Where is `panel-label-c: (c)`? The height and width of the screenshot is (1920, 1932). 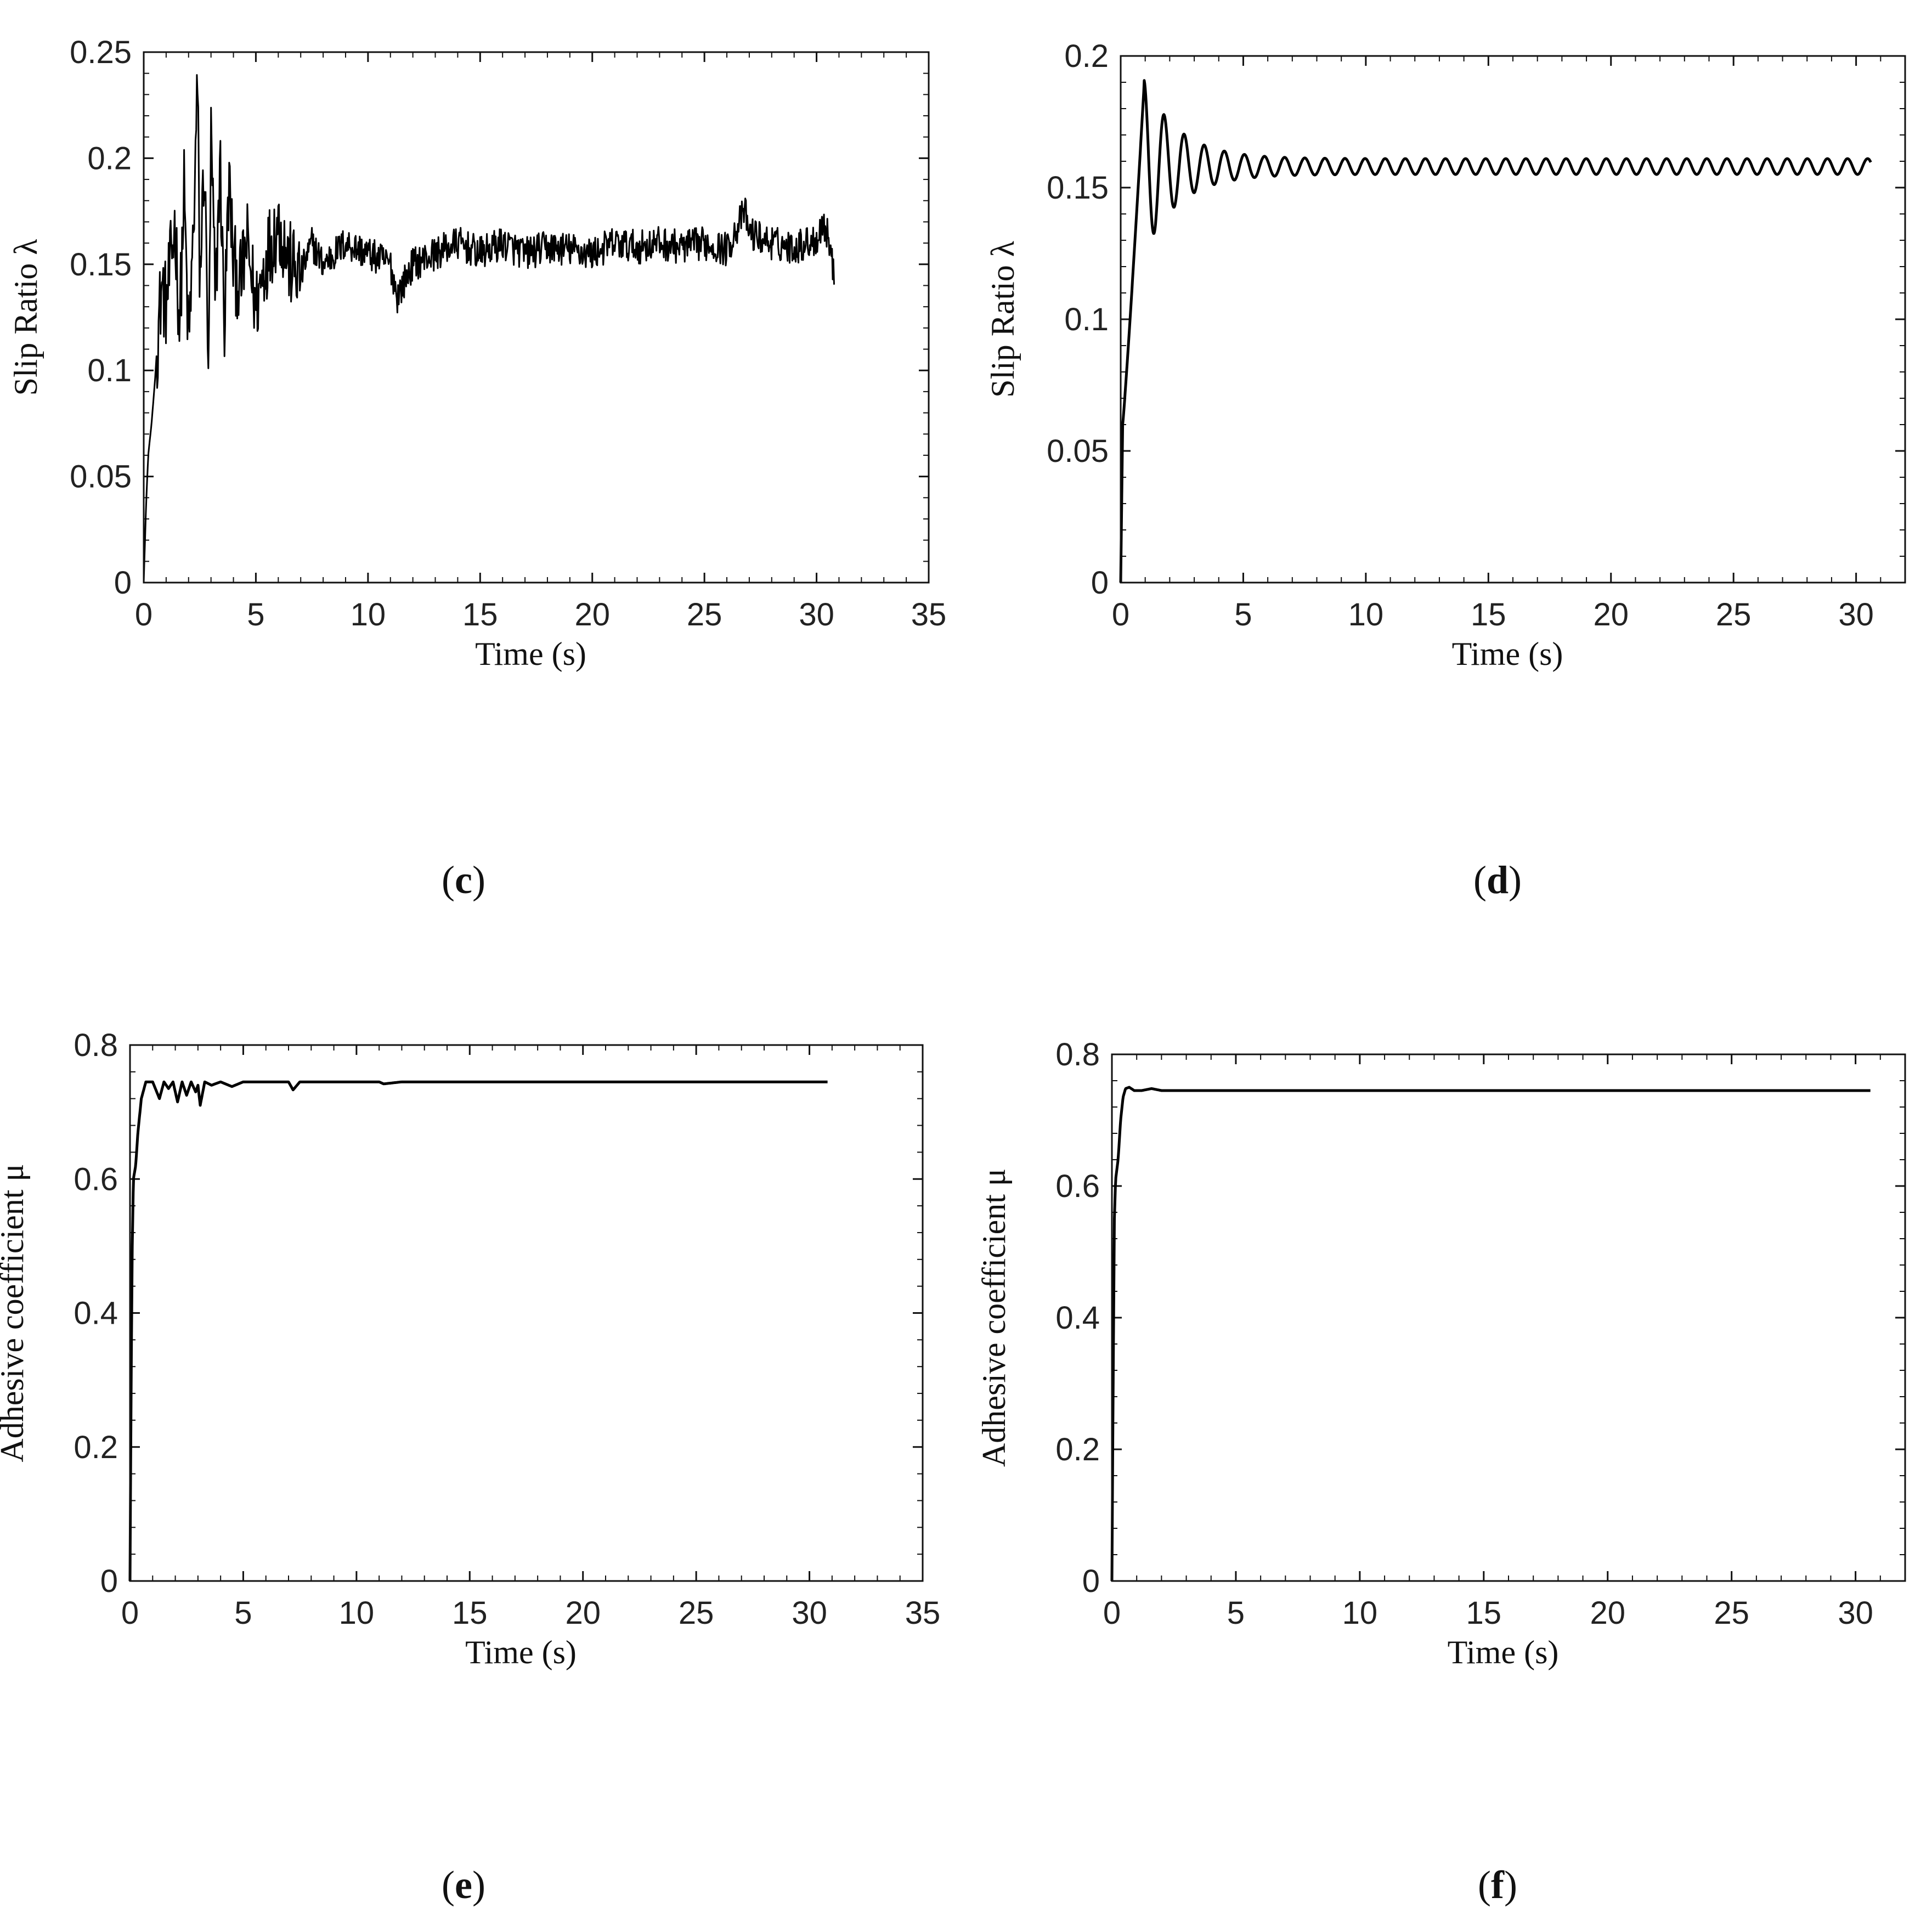
panel-label-c: (c) is located at coordinates (463, 880).